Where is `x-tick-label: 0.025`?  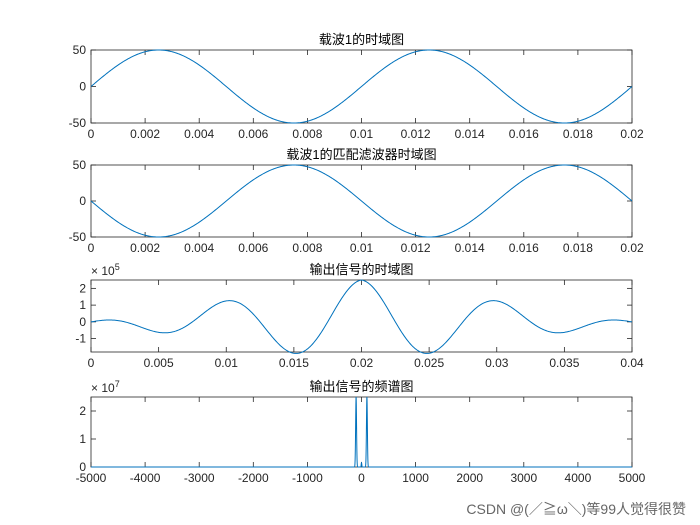
x-tick-label: 0.025 is located at coordinates (429, 363).